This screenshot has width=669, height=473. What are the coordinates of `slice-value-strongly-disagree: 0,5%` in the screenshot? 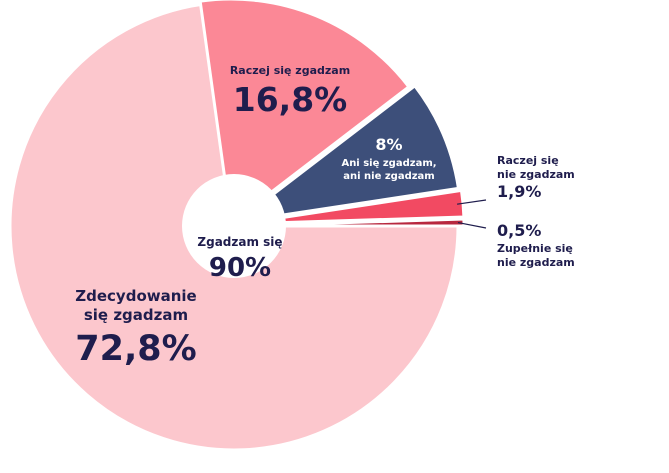 It's located at (519, 230).